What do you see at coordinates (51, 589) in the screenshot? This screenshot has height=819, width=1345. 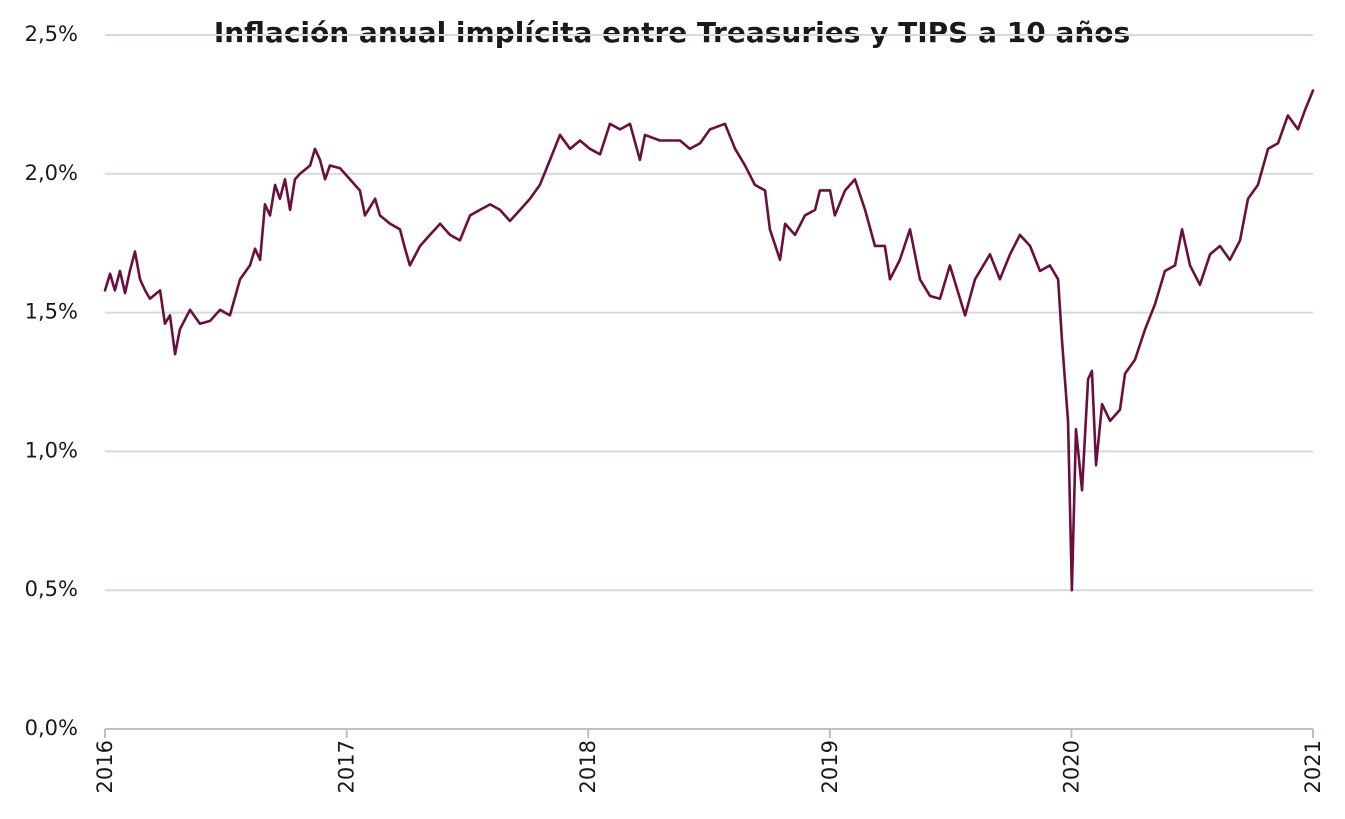 I see `y-tick-label: 0,5%` at bounding box center [51, 589].